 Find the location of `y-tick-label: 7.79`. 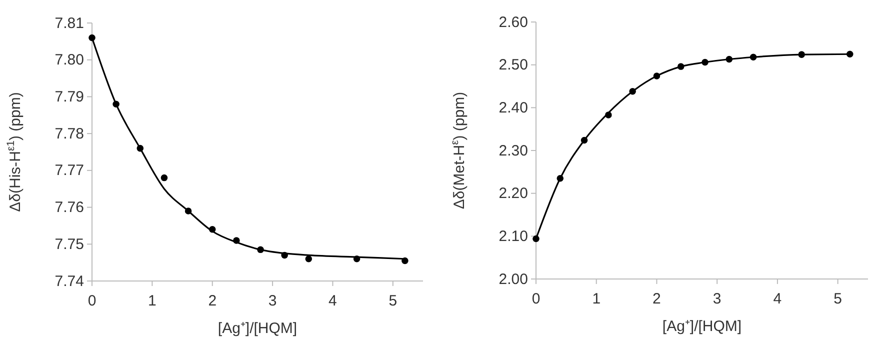

y-tick-label: 7.79 is located at coordinates (69, 97).